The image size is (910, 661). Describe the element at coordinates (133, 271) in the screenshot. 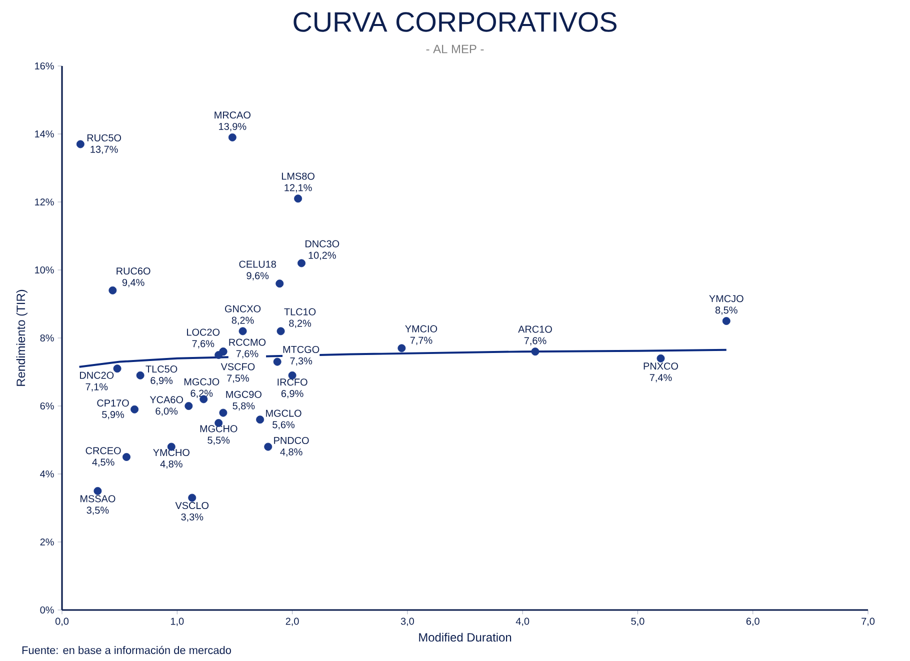

I see `series-label: RUC6O` at that location.